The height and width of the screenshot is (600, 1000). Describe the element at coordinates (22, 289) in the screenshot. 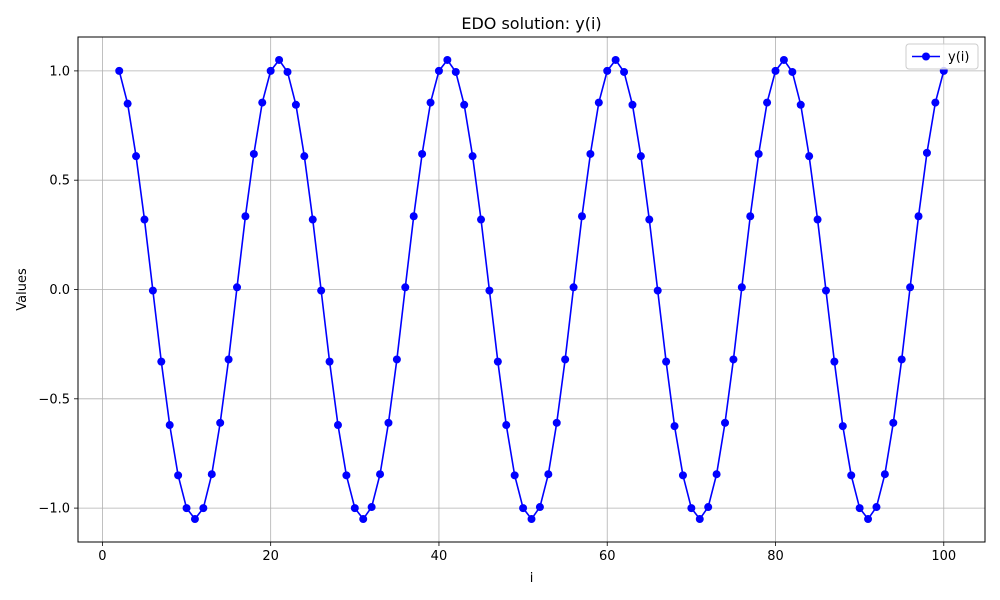

I see `y-axis-title: Values` at that location.